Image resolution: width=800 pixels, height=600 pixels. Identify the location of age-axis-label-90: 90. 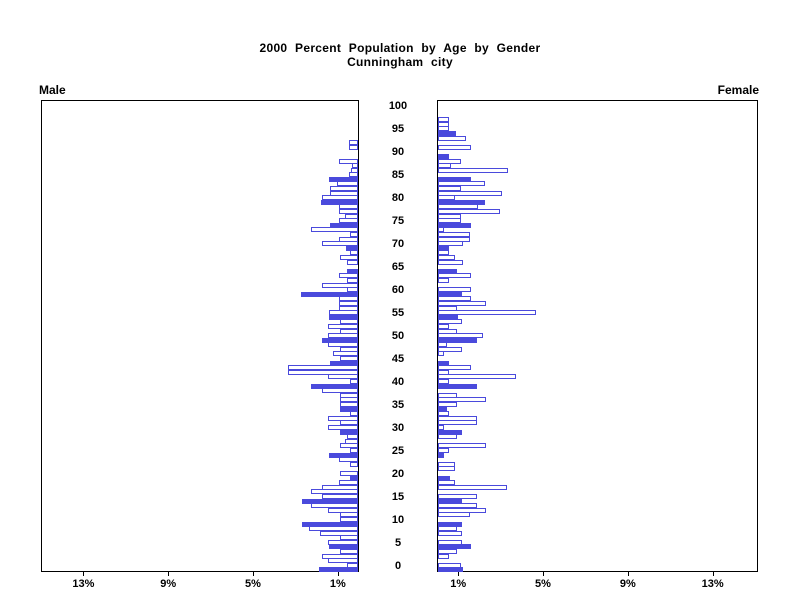
(398, 152).